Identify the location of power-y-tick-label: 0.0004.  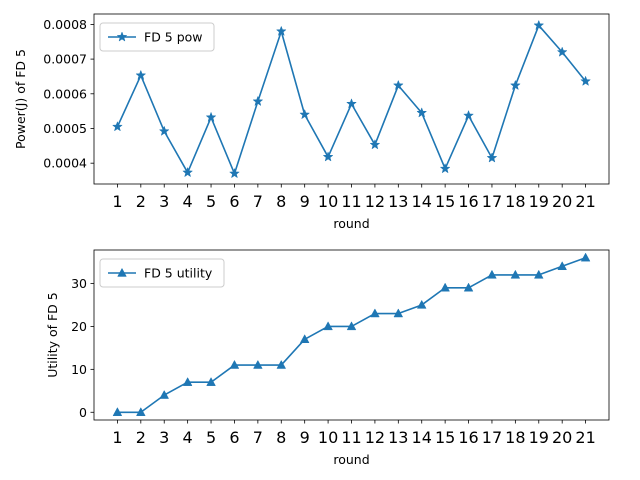
(65, 163).